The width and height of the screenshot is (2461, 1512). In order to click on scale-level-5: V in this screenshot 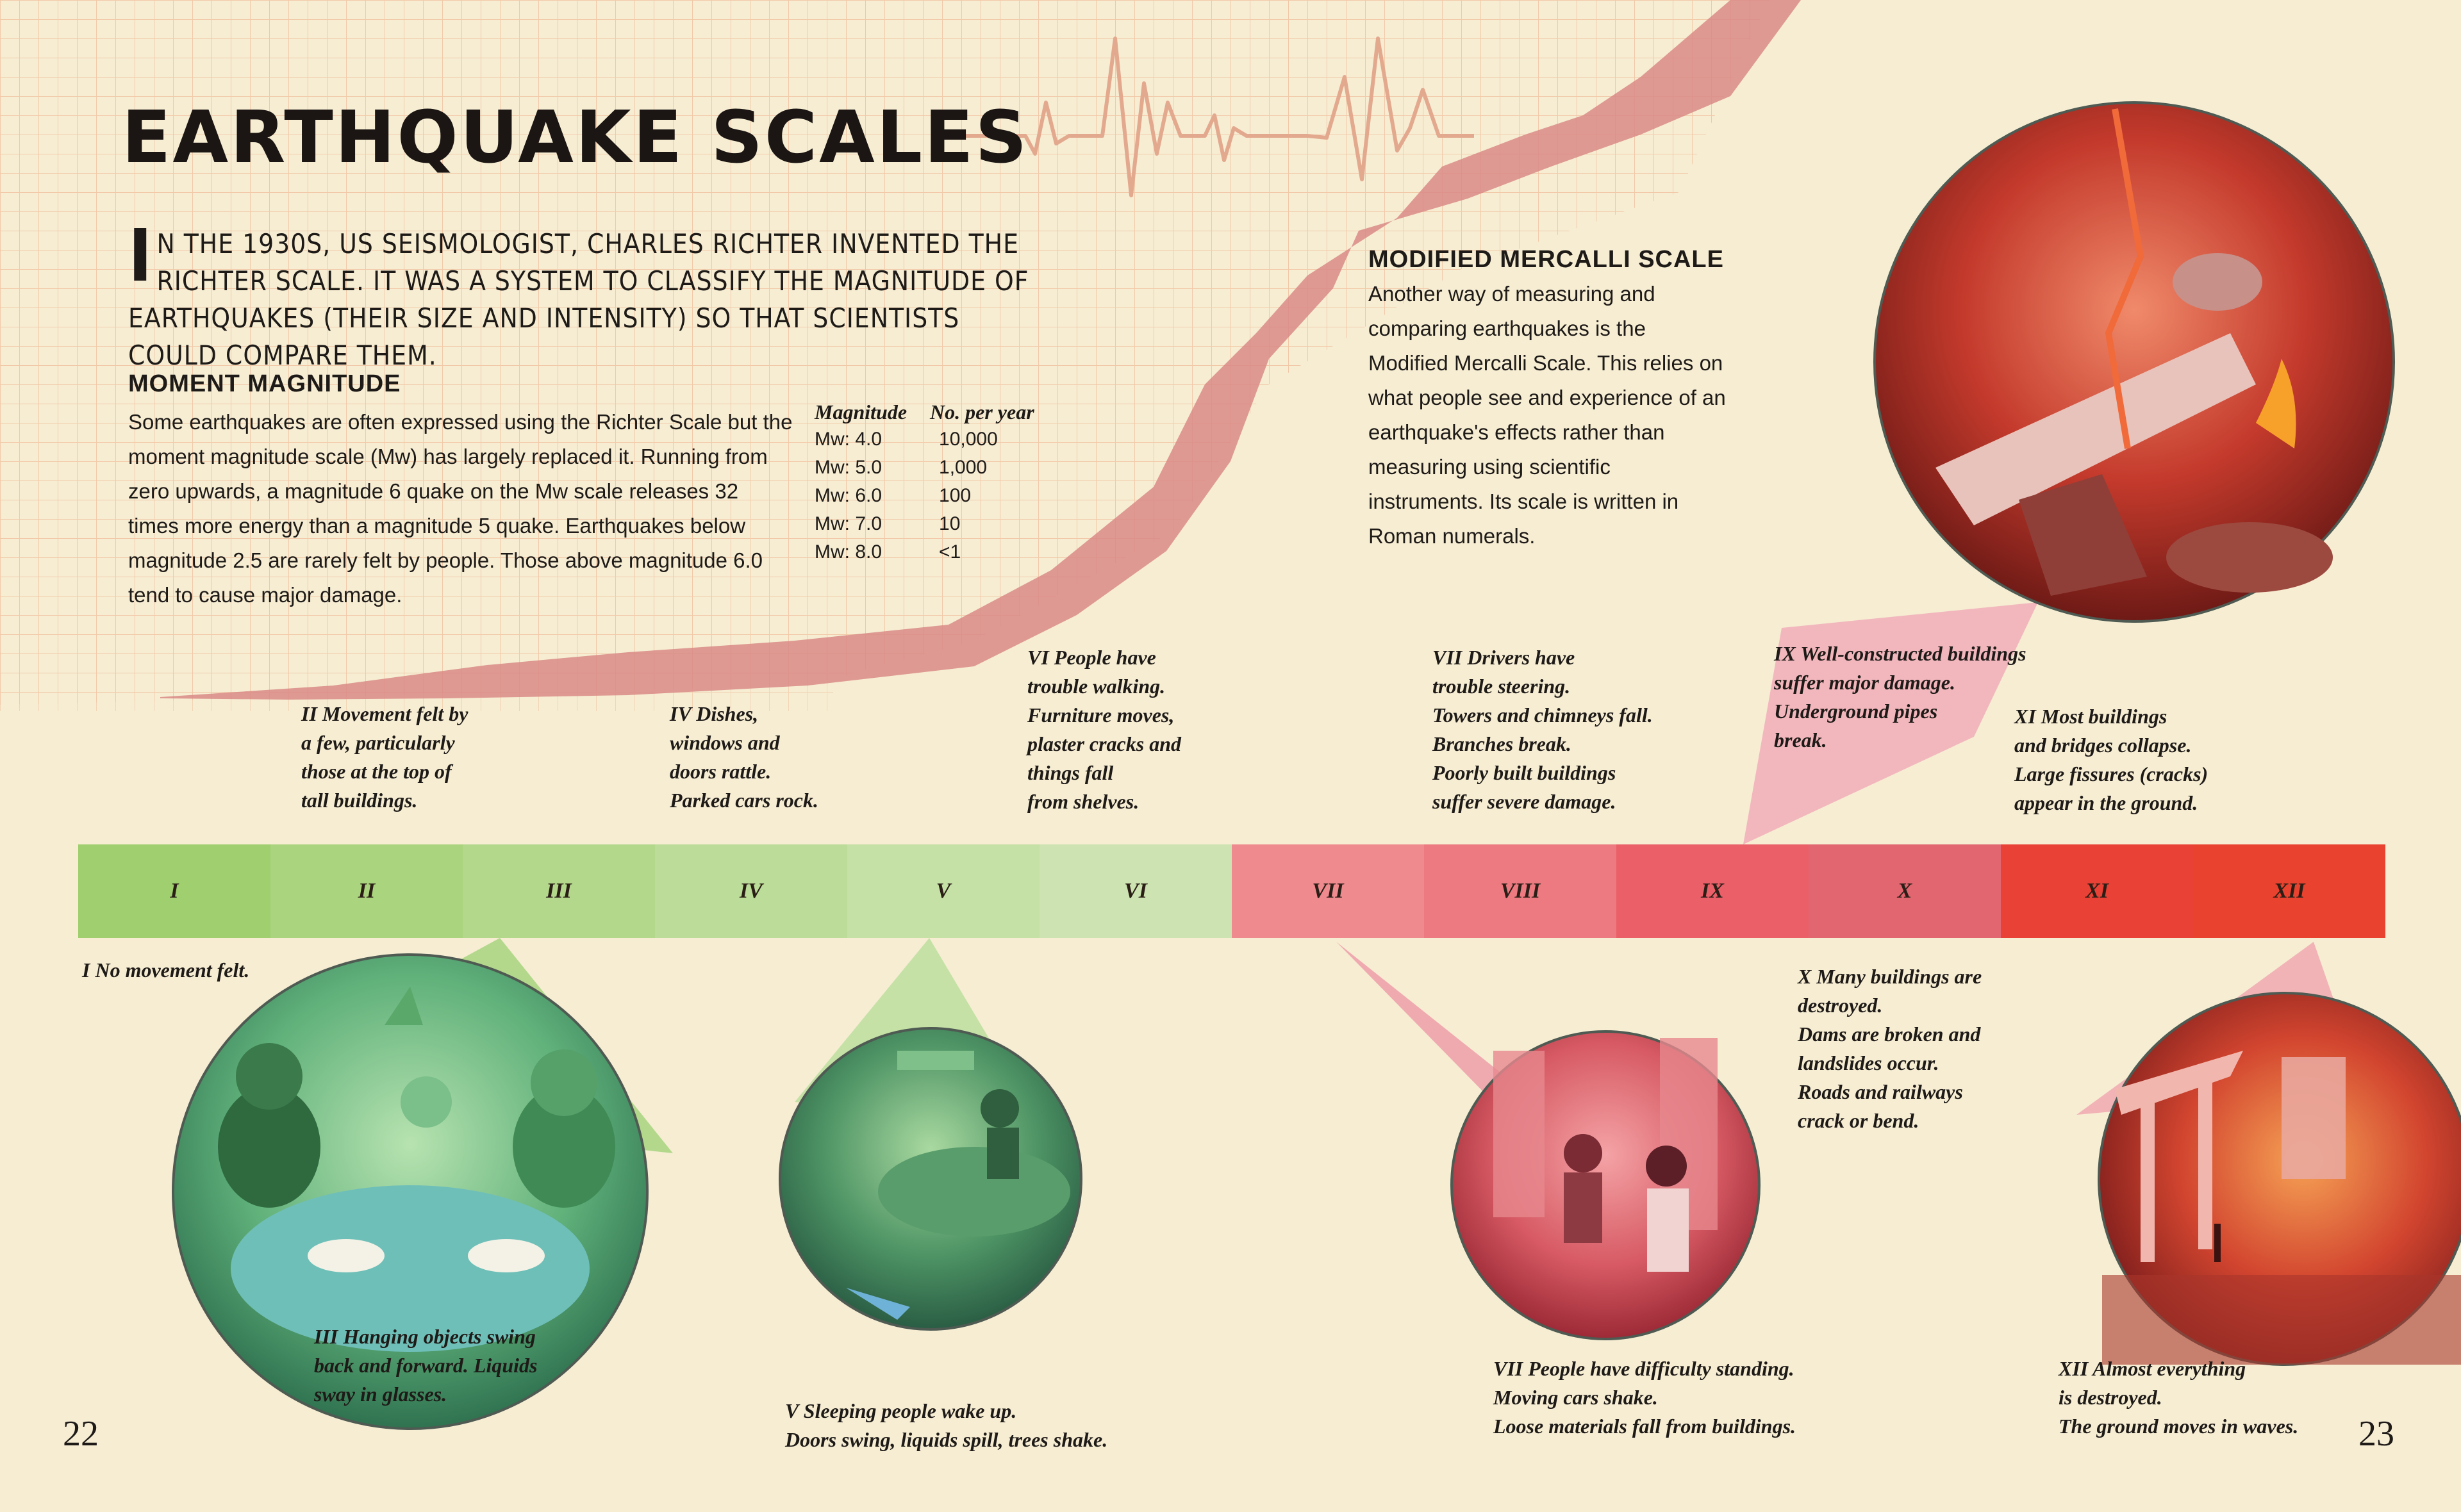, I will do `click(943, 891)`.